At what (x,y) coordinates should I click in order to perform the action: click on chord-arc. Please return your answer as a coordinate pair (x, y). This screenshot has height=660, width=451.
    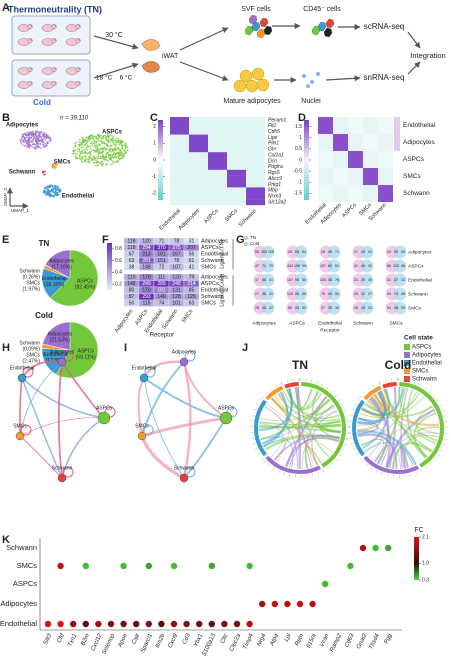
    Looking at the image, I should click on (260, 428).